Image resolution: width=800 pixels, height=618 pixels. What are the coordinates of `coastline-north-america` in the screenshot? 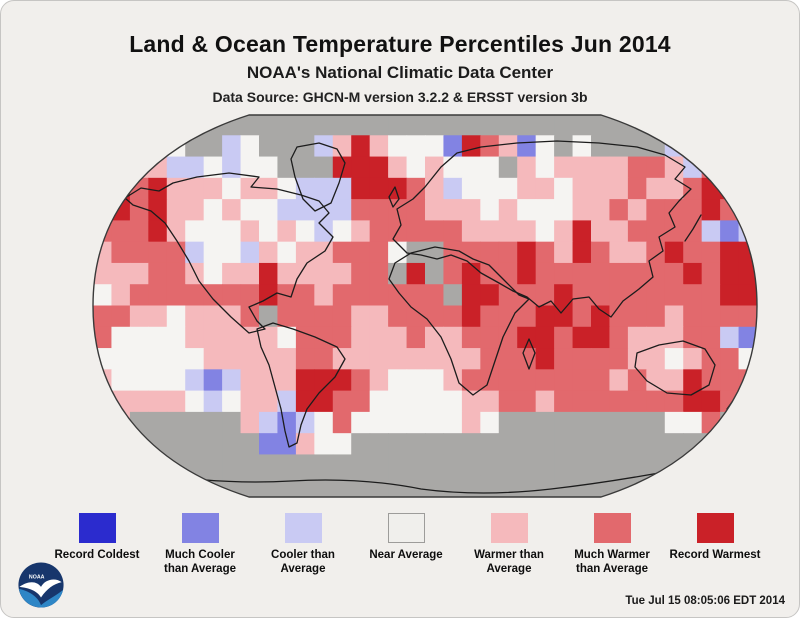 It's located at (229, 253).